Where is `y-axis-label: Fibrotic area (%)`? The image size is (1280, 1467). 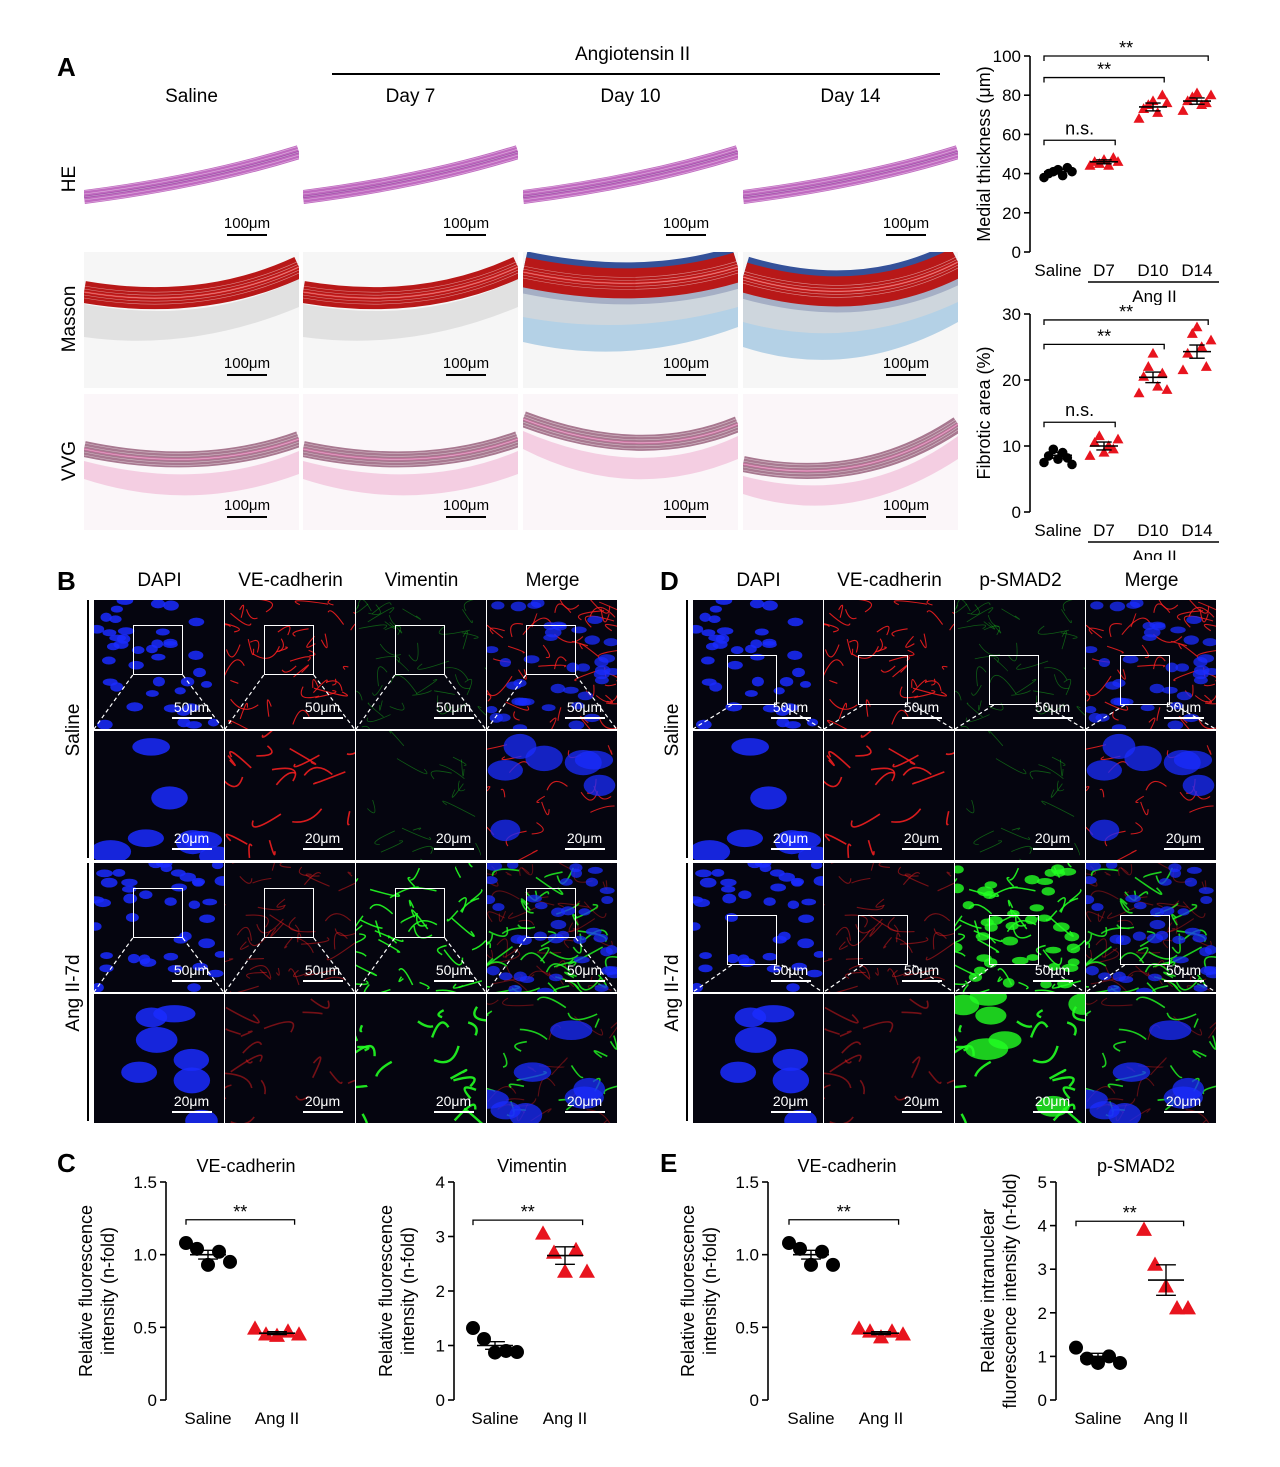
y-axis-label: Fibrotic area (%) is located at coordinates (984, 412).